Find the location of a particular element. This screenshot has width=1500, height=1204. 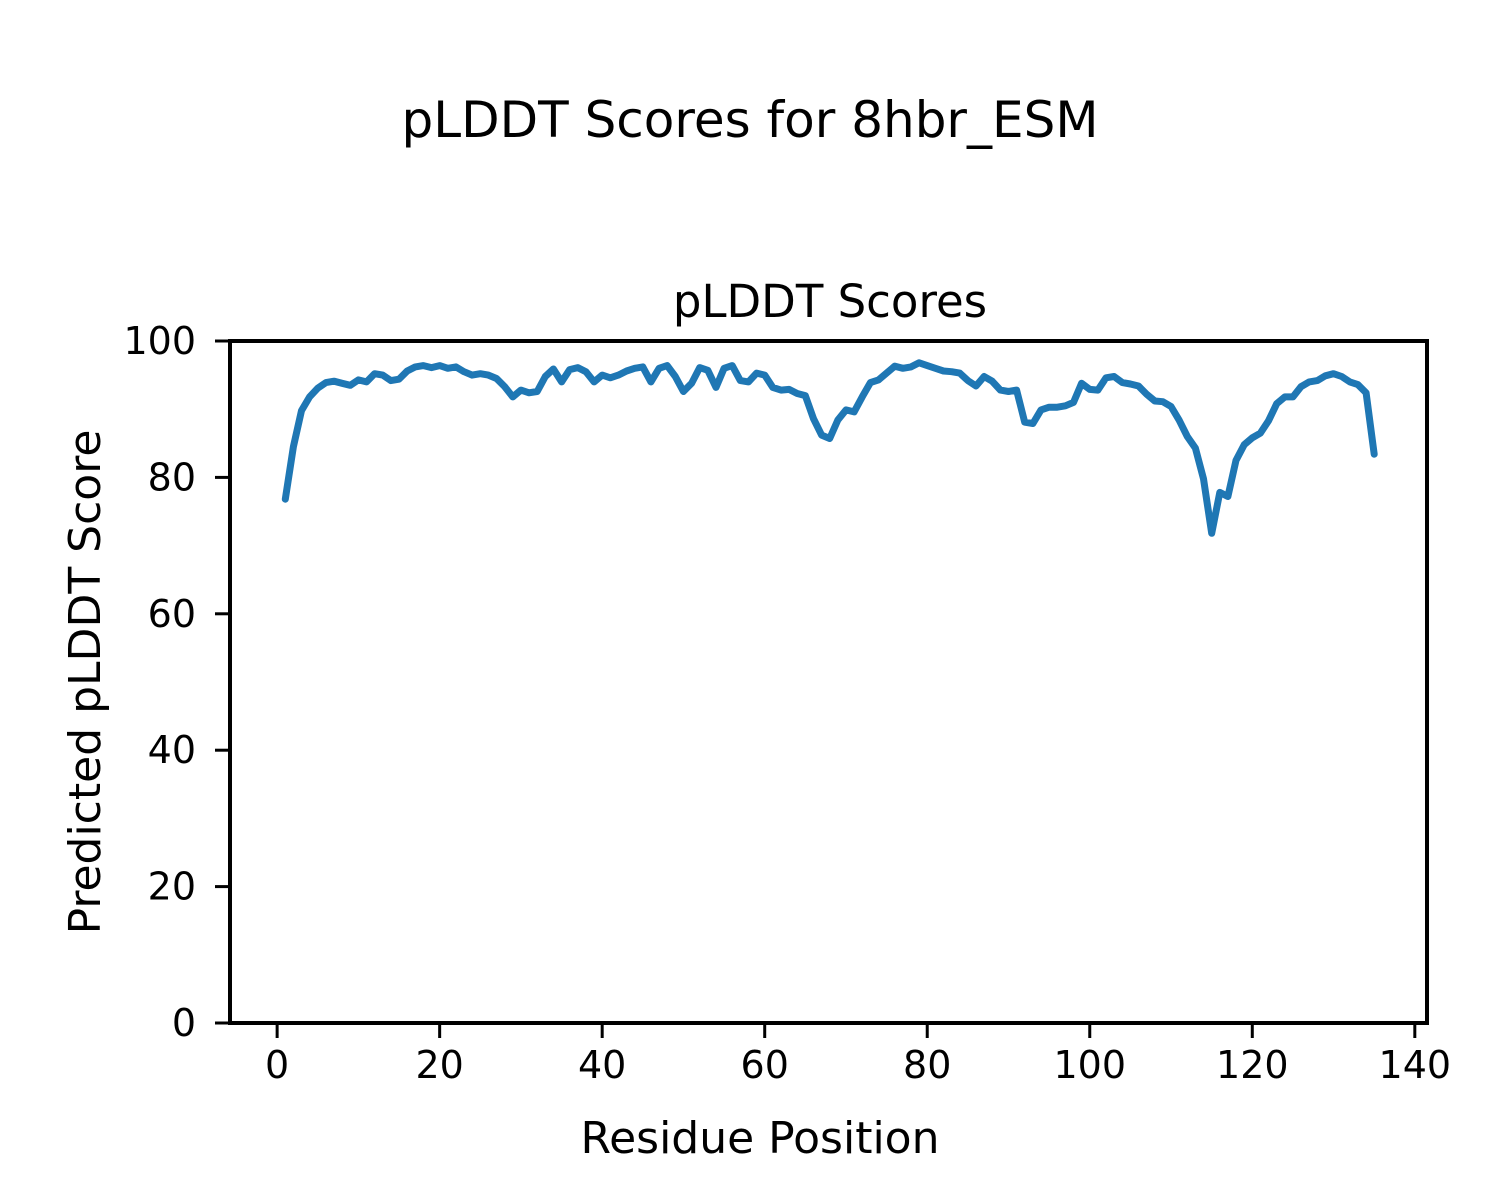

axes-title: pLDDT Scores is located at coordinates (830, 301).